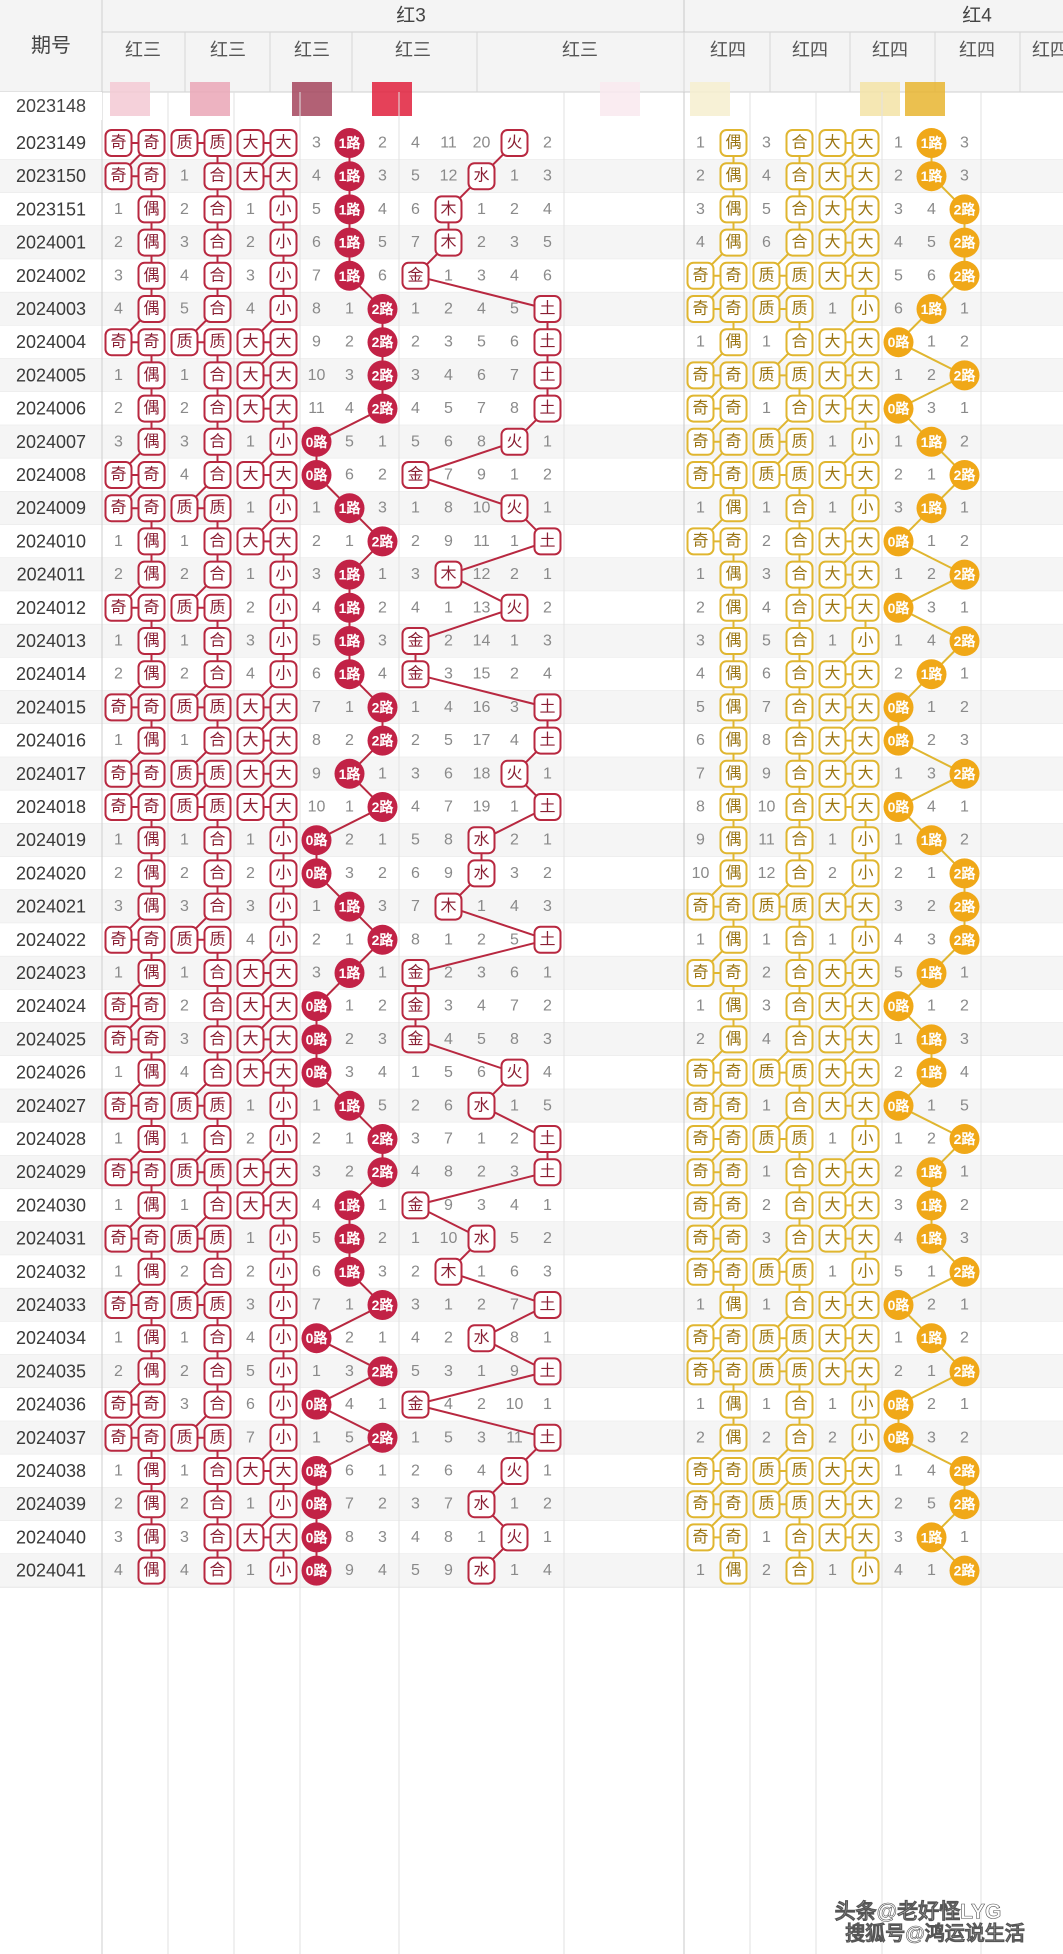 The height and width of the screenshot is (1954, 1063). What do you see at coordinates (733, 1072) in the screenshot?
I see `hit-label: 奇` at bounding box center [733, 1072].